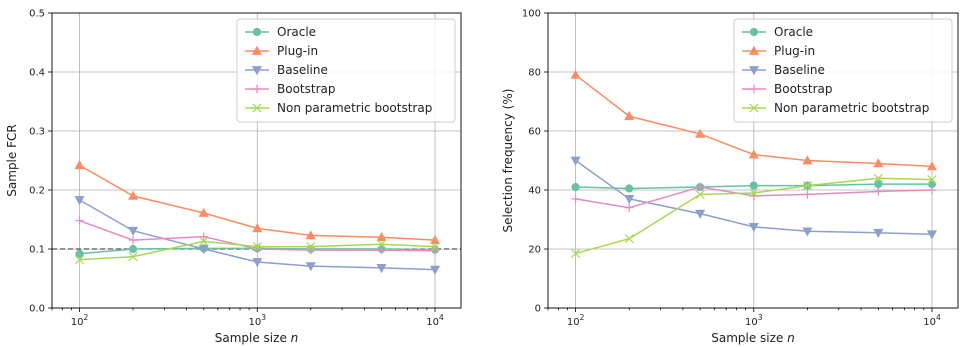 The width and height of the screenshot is (960, 347). I want to click on series-baseline, so click(754, 198).